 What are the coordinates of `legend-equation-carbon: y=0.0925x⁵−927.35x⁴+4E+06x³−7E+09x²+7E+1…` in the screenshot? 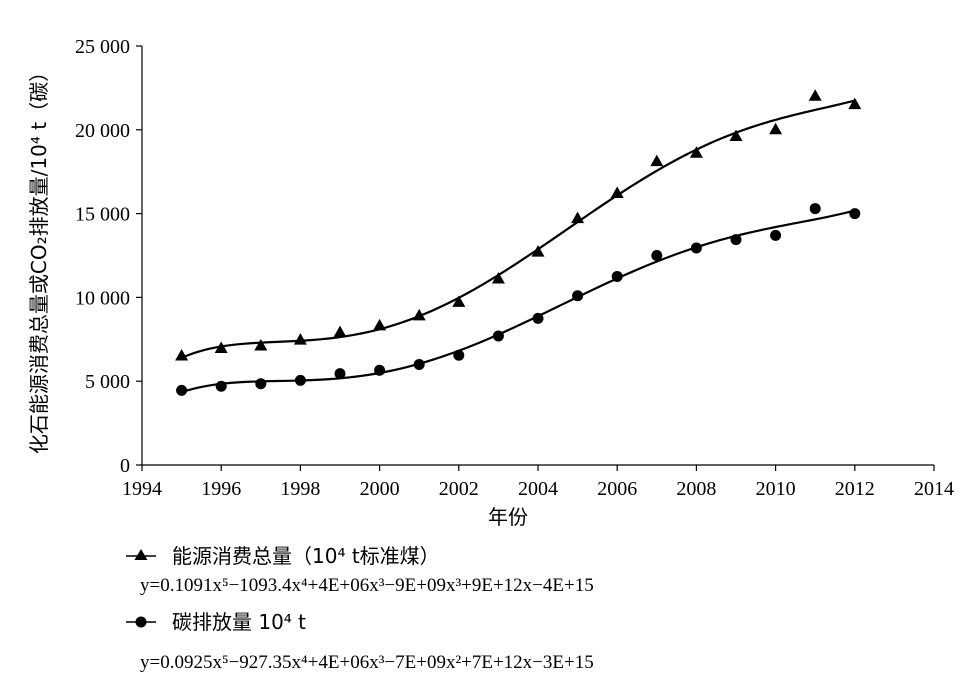 It's located at (367, 662).